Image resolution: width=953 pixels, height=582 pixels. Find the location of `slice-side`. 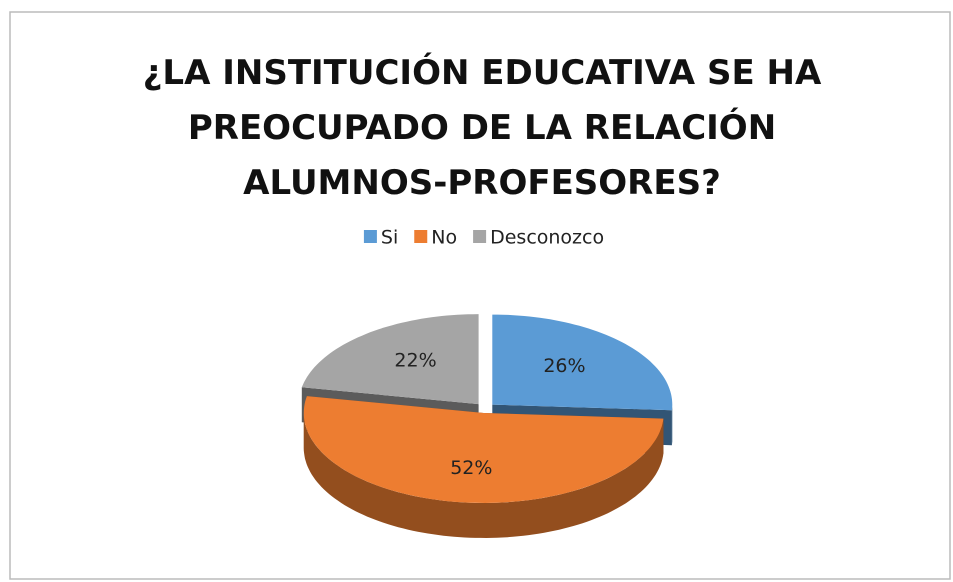

slice-side is located at coordinates (483, 475).